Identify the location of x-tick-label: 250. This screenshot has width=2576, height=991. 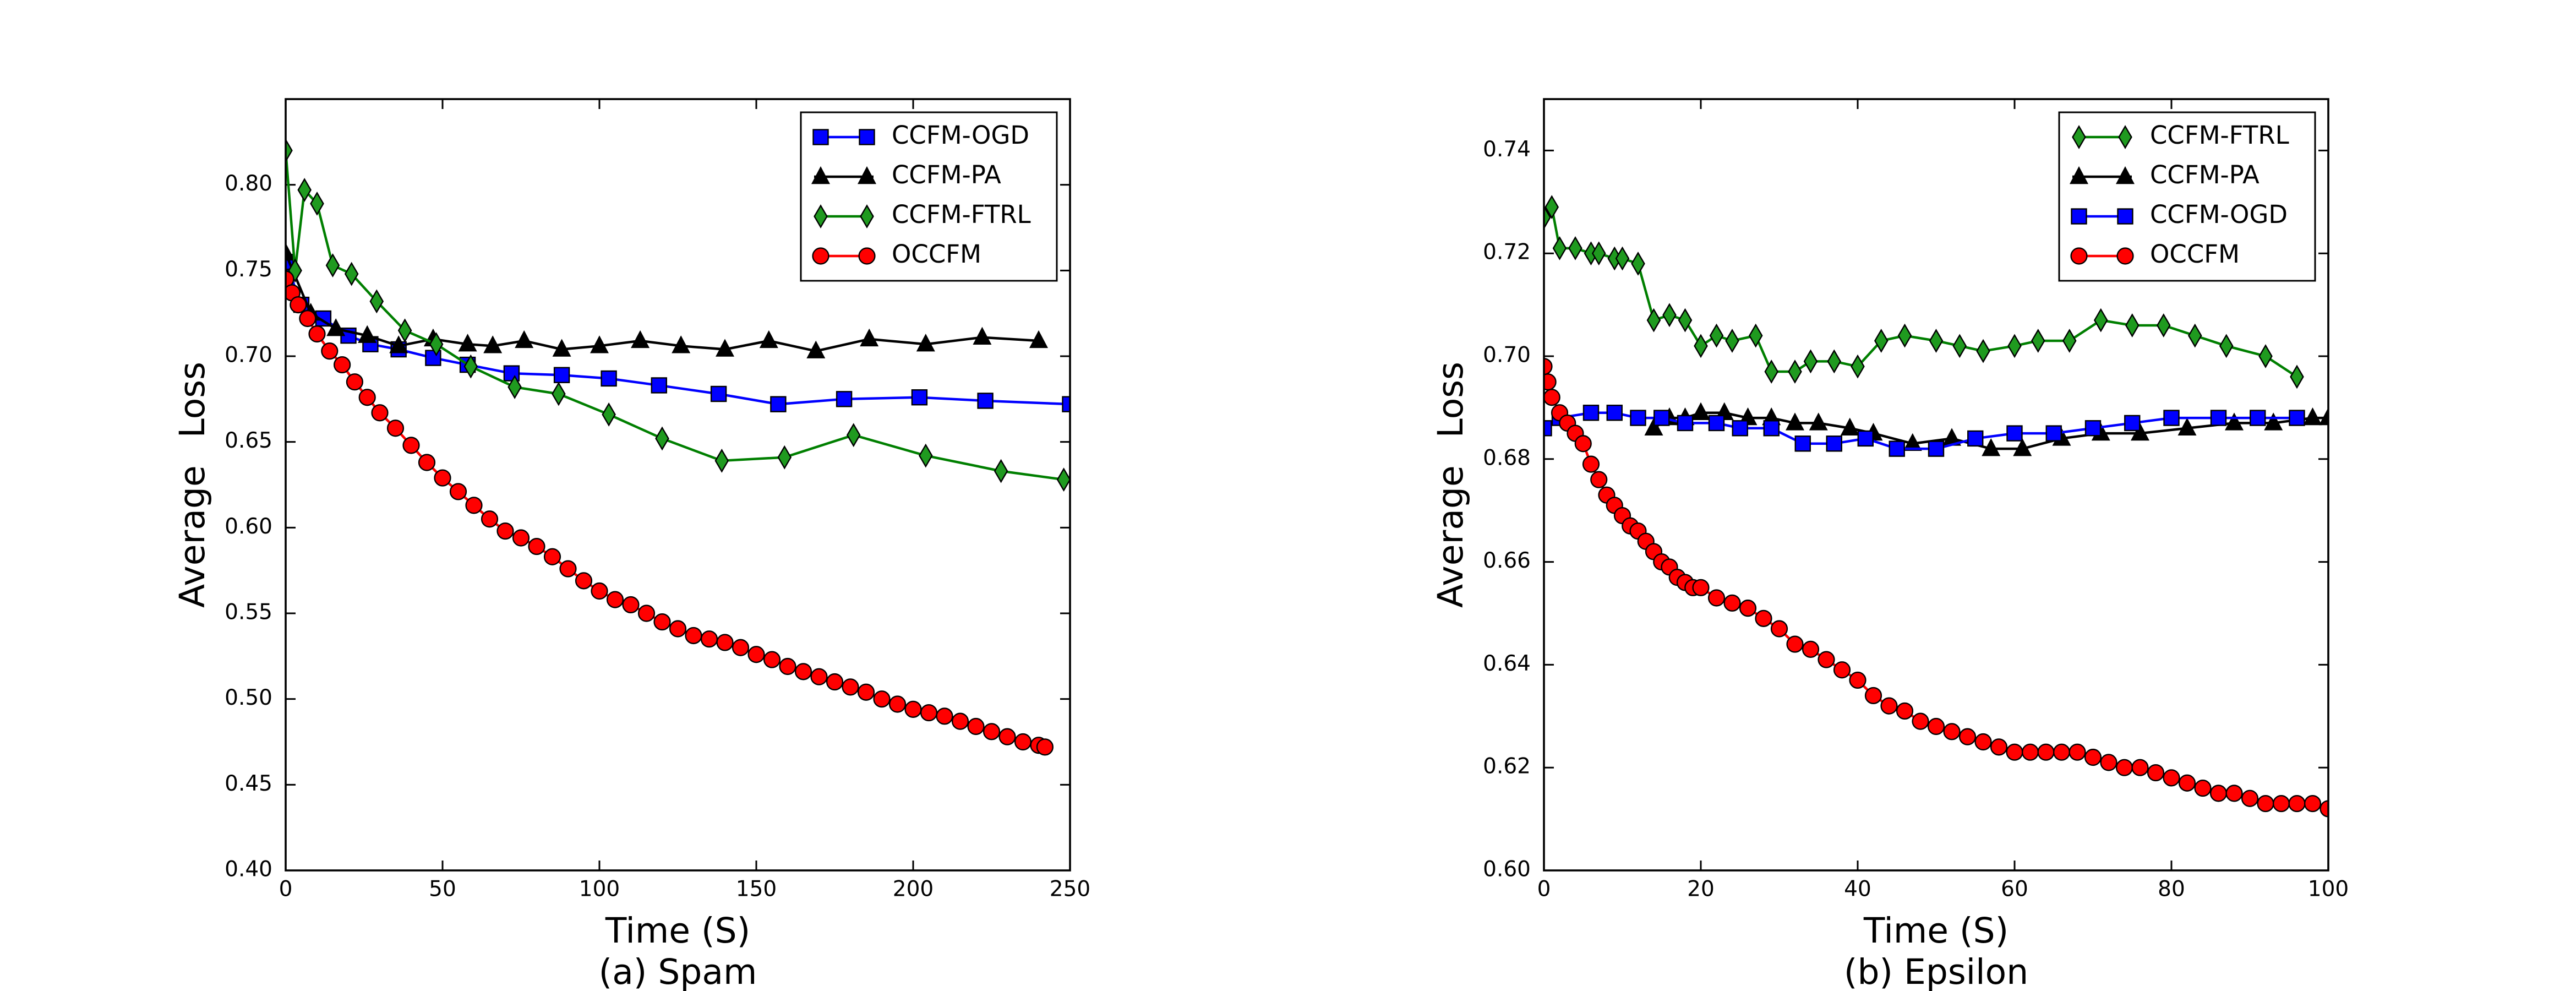
(1070, 890).